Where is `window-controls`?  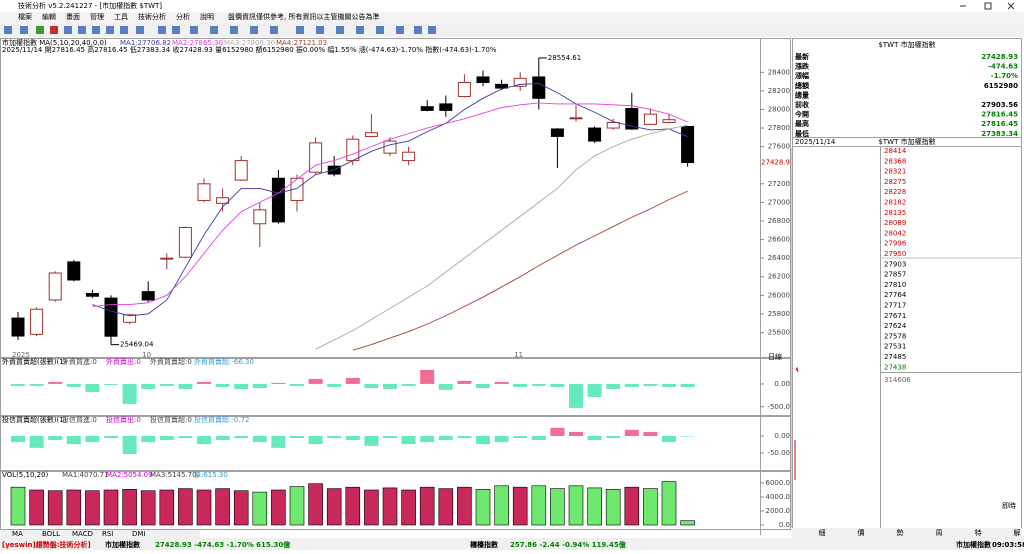
window-controls is located at coordinates (987, 6).